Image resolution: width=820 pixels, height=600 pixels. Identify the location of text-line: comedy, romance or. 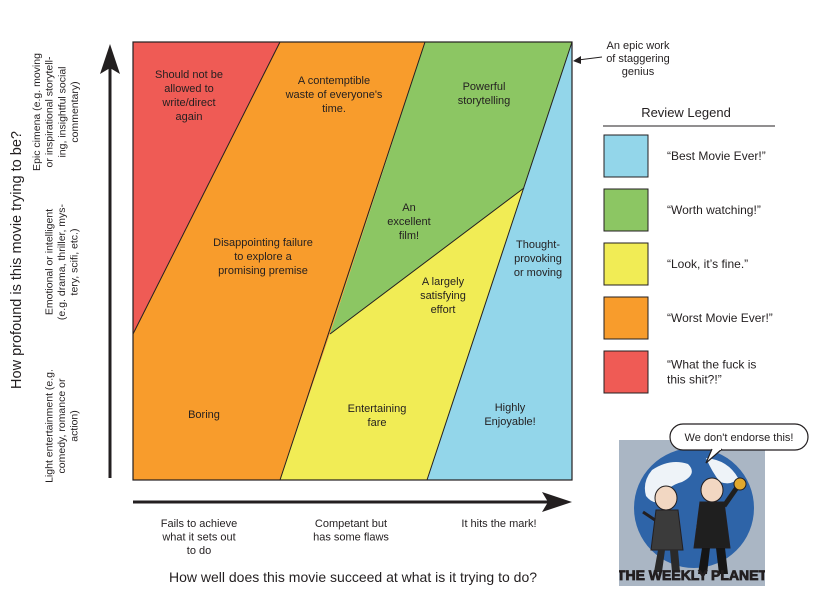
(62, 425).